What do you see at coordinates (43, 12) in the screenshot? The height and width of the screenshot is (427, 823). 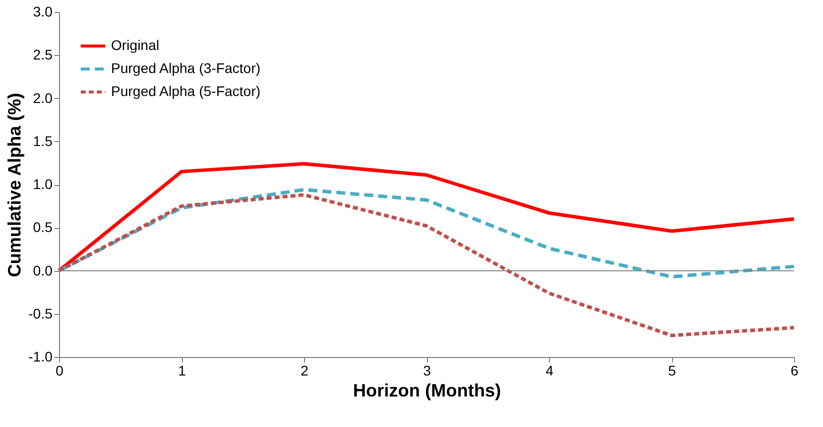 I see `y-tick-label: 3.0` at bounding box center [43, 12].